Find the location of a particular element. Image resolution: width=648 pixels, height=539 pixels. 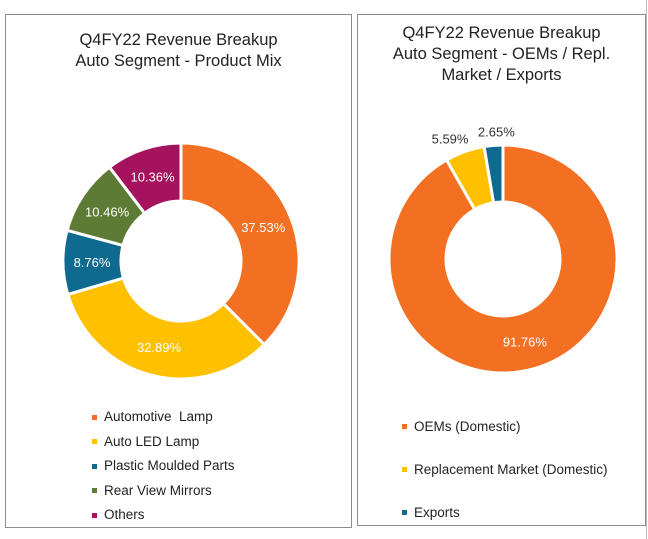

slice-automotive-lamp is located at coordinates (240, 244).